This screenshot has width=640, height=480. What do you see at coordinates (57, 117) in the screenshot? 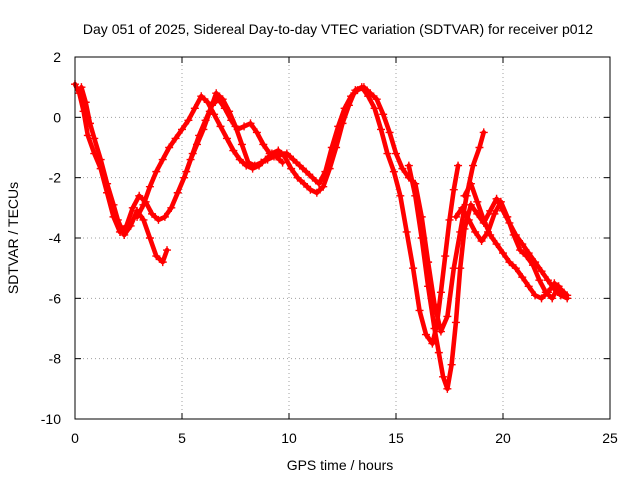
I see `y-tick-label: 0` at bounding box center [57, 117].